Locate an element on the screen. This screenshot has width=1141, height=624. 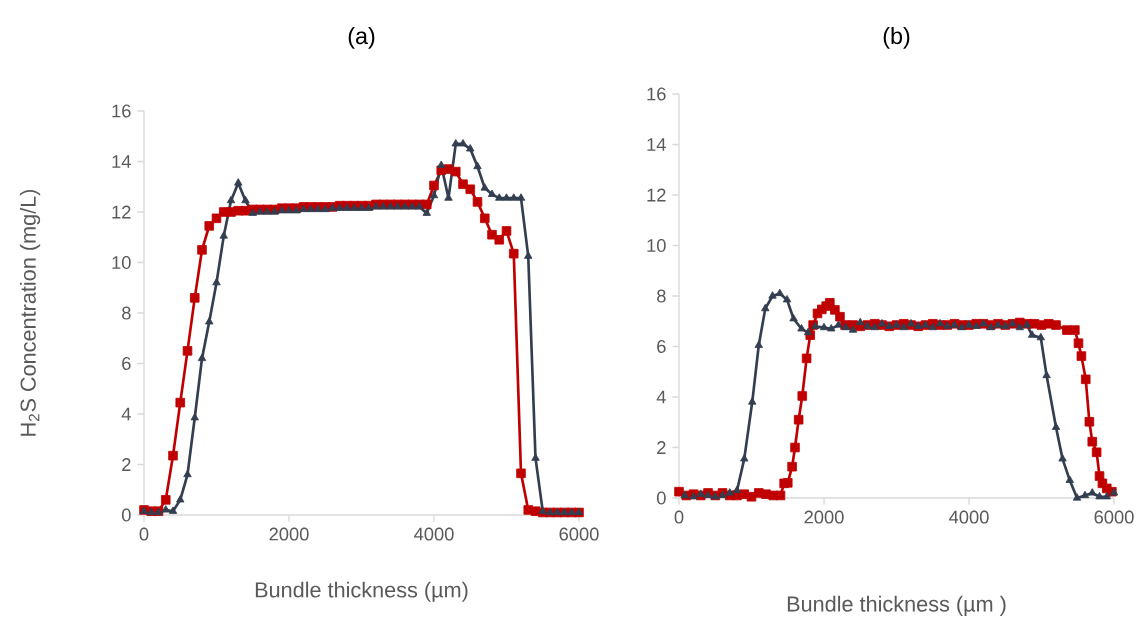
chart-title: (a) is located at coordinates (361, 38).